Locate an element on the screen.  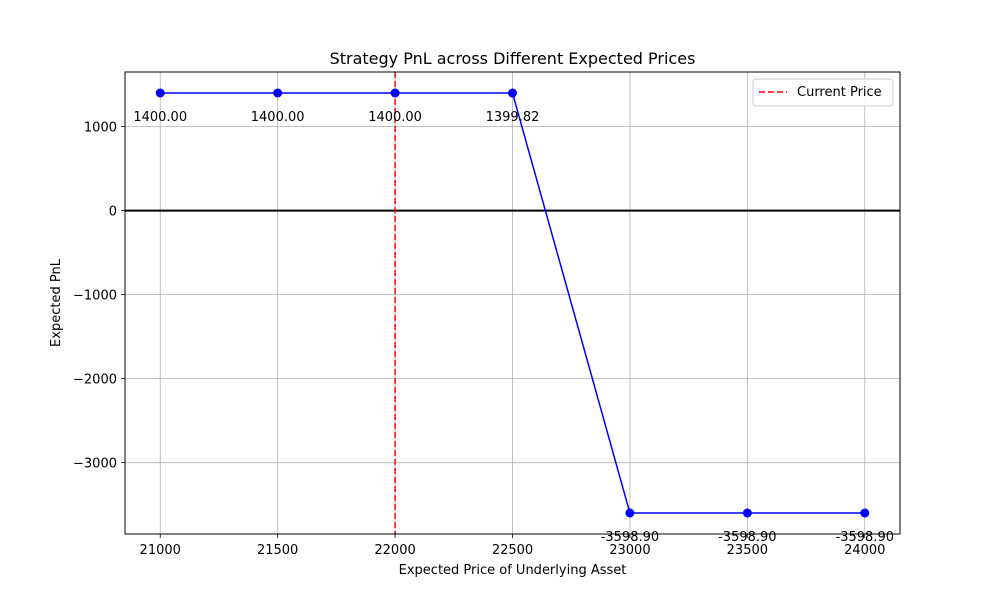
x-tick-label: 22500 is located at coordinates (512, 550).